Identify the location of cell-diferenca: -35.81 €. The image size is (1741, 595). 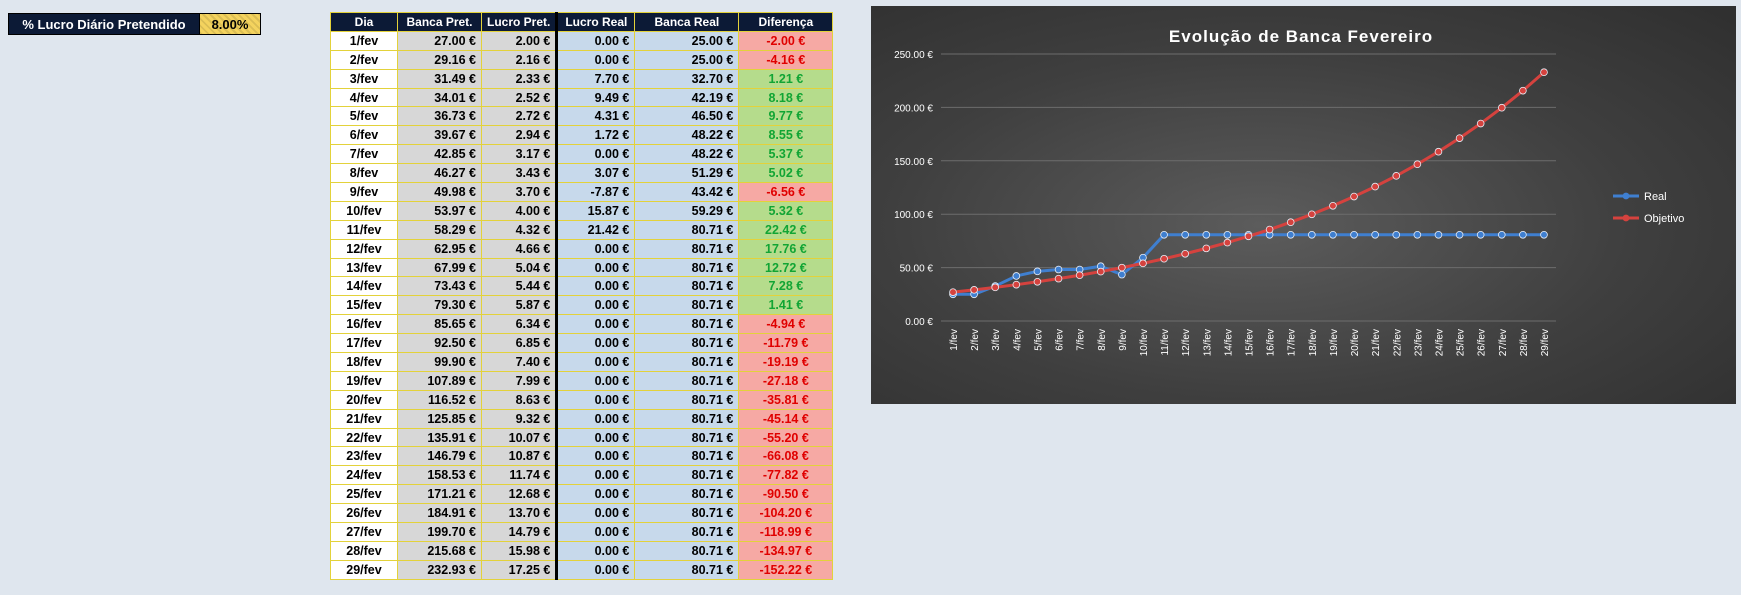
(786, 399).